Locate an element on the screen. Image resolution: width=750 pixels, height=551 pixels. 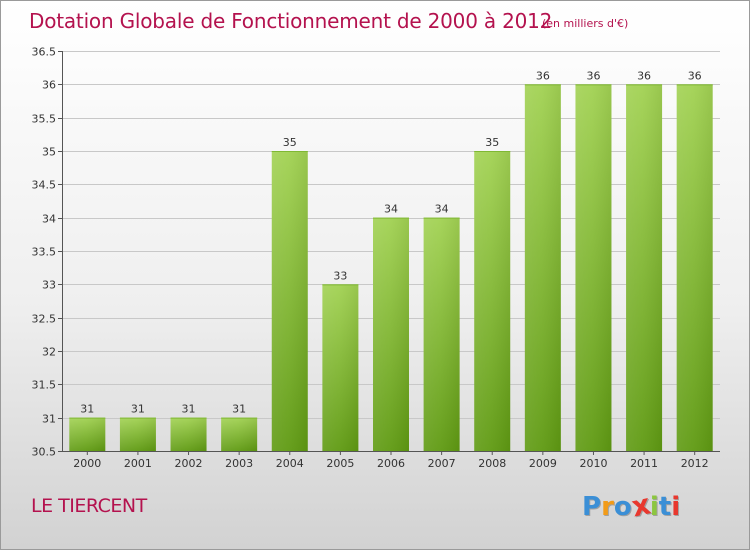
x-tick-label: 2000 is located at coordinates (87, 463).